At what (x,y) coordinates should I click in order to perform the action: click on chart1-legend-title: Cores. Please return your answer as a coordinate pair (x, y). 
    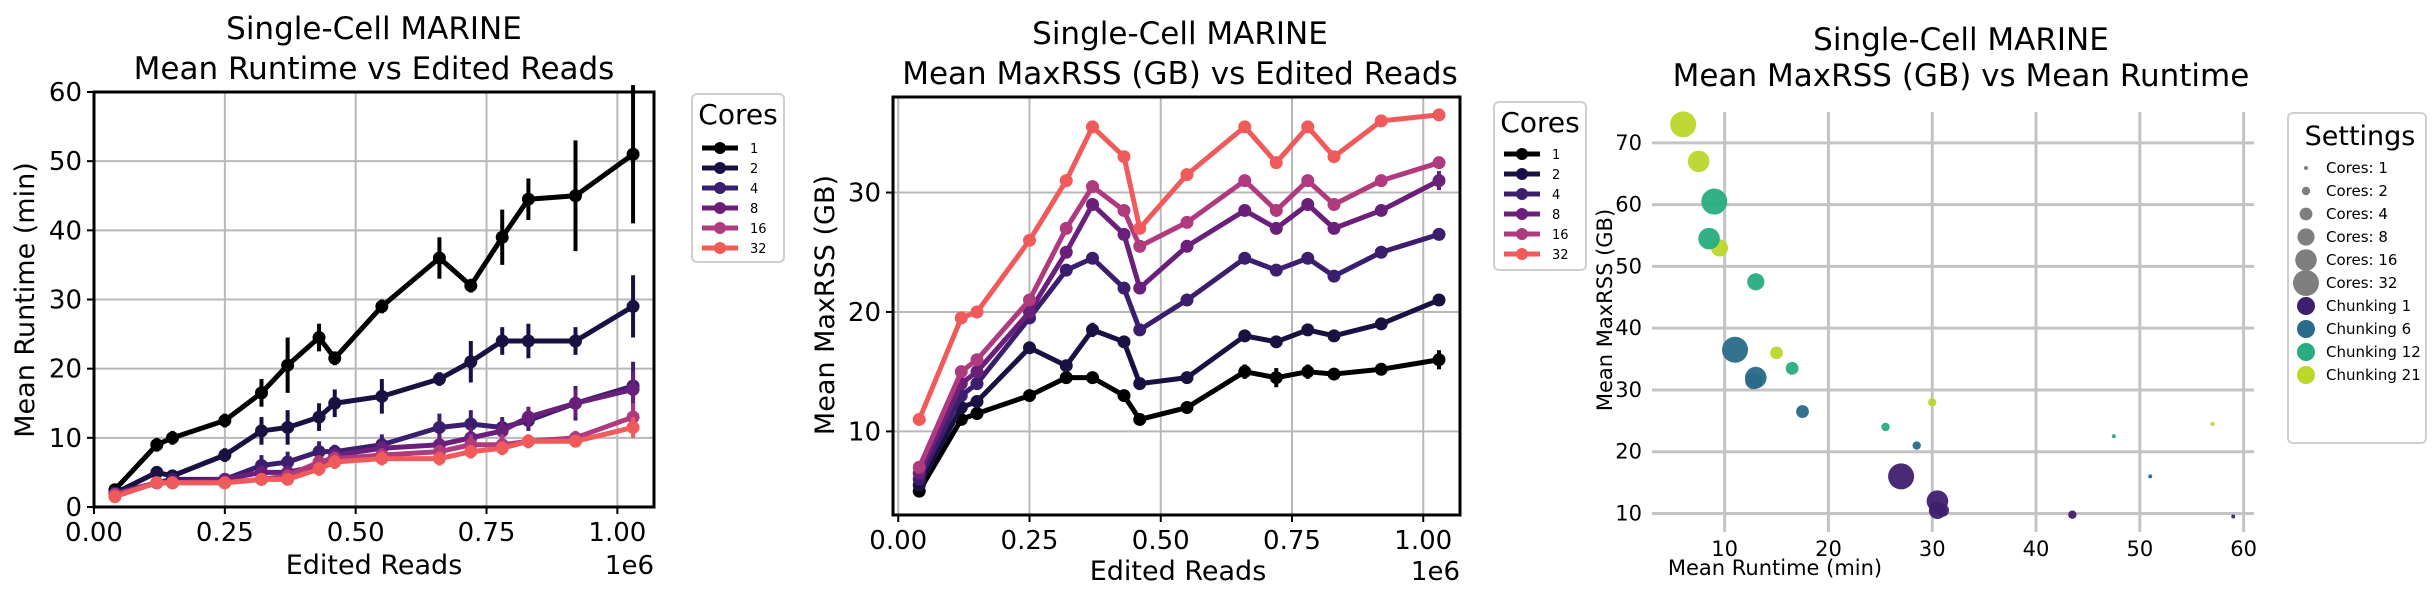
    Looking at the image, I should click on (737, 114).